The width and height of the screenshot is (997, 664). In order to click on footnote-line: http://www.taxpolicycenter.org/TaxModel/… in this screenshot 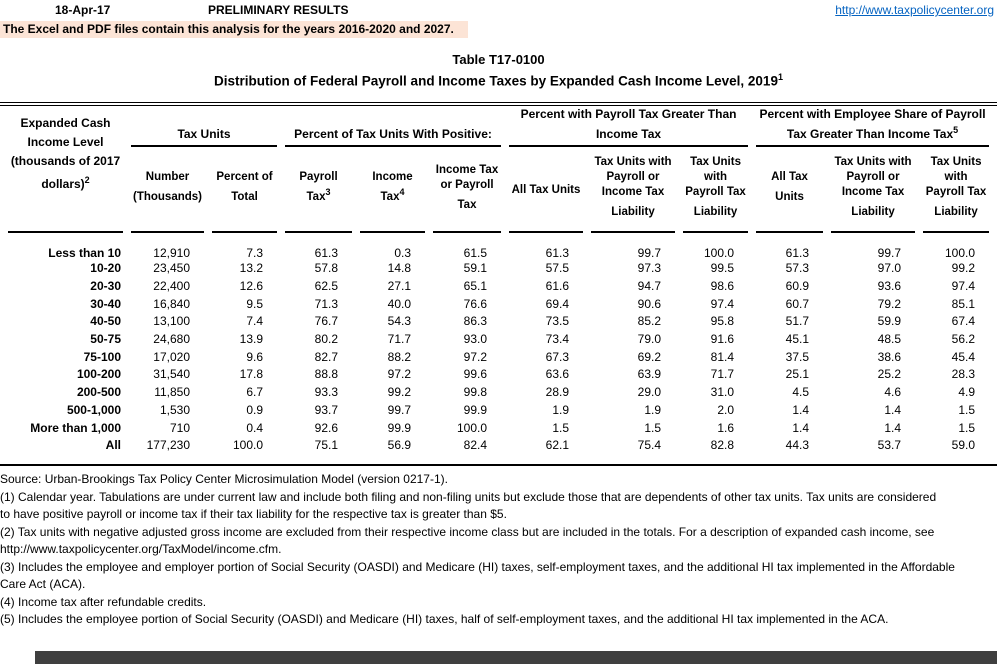, I will do `click(141, 549)`.